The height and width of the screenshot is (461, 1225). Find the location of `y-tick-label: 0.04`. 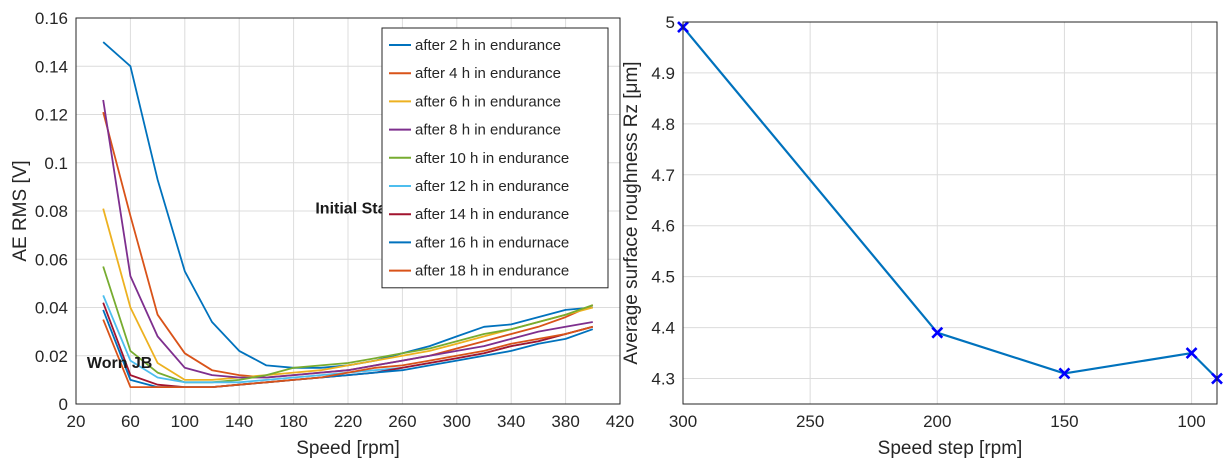

y-tick-label: 0.04 is located at coordinates (51, 308).